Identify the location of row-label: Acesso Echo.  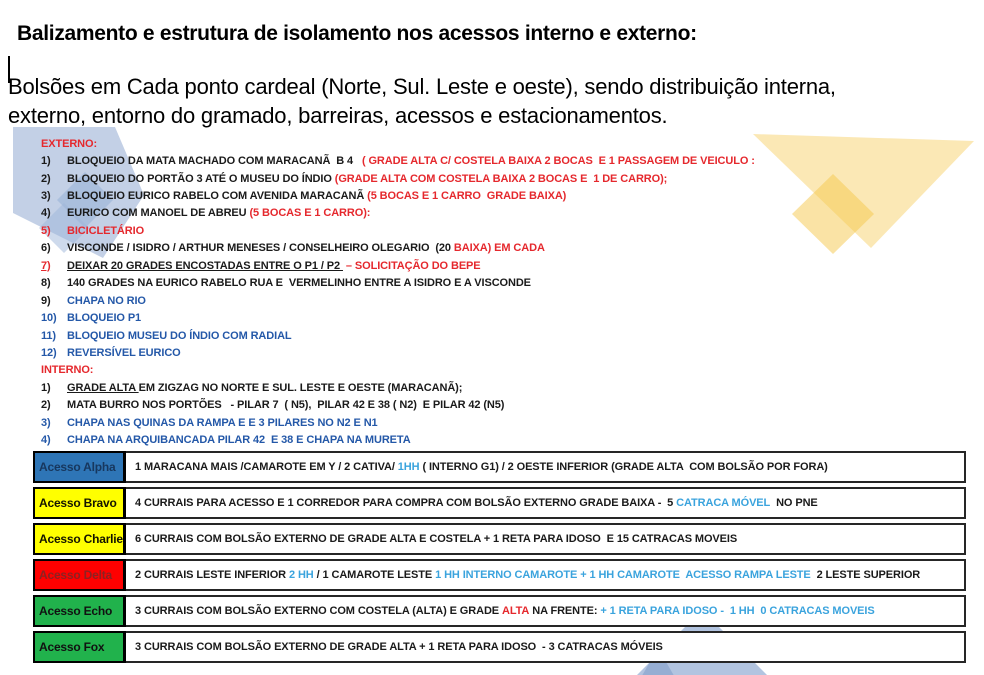
(79, 611).